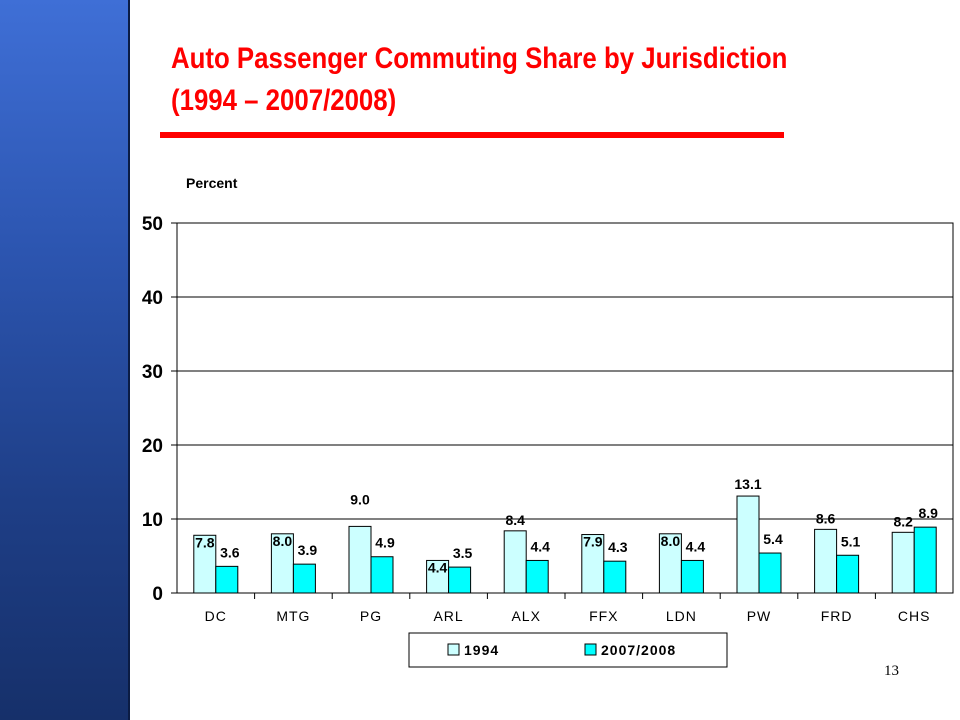 The height and width of the screenshot is (720, 960). What do you see at coordinates (914, 616) in the screenshot?
I see `x-tick-label: CHS` at bounding box center [914, 616].